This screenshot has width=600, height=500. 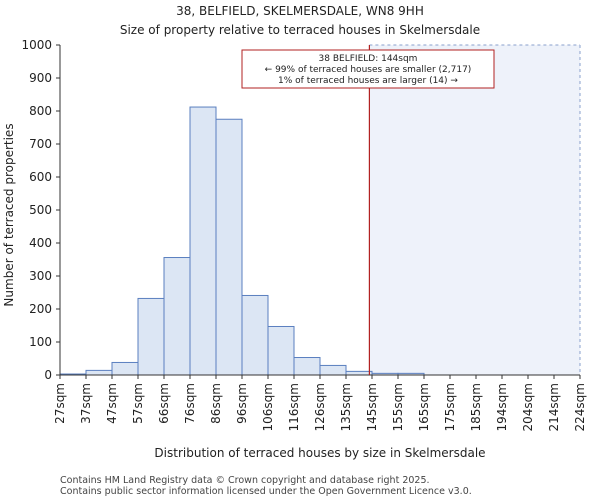 What do you see at coordinates (242, 403) in the screenshot?
I see `x-tick-label: 96sqm` at bounding box center [242, 403].